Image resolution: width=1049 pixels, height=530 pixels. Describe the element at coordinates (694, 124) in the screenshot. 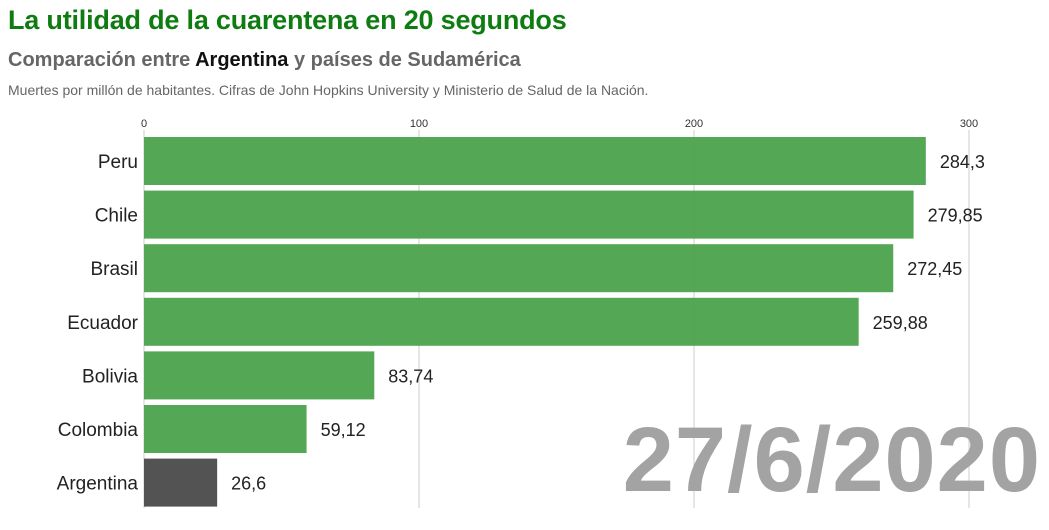

I see `x-tick-label: 200` at that location.